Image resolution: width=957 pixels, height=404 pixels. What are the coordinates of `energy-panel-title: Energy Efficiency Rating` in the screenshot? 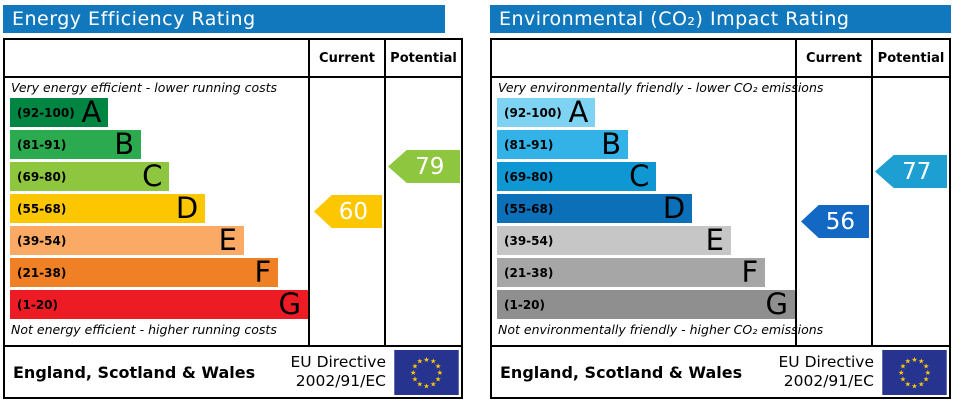 It's located at (134, 19).